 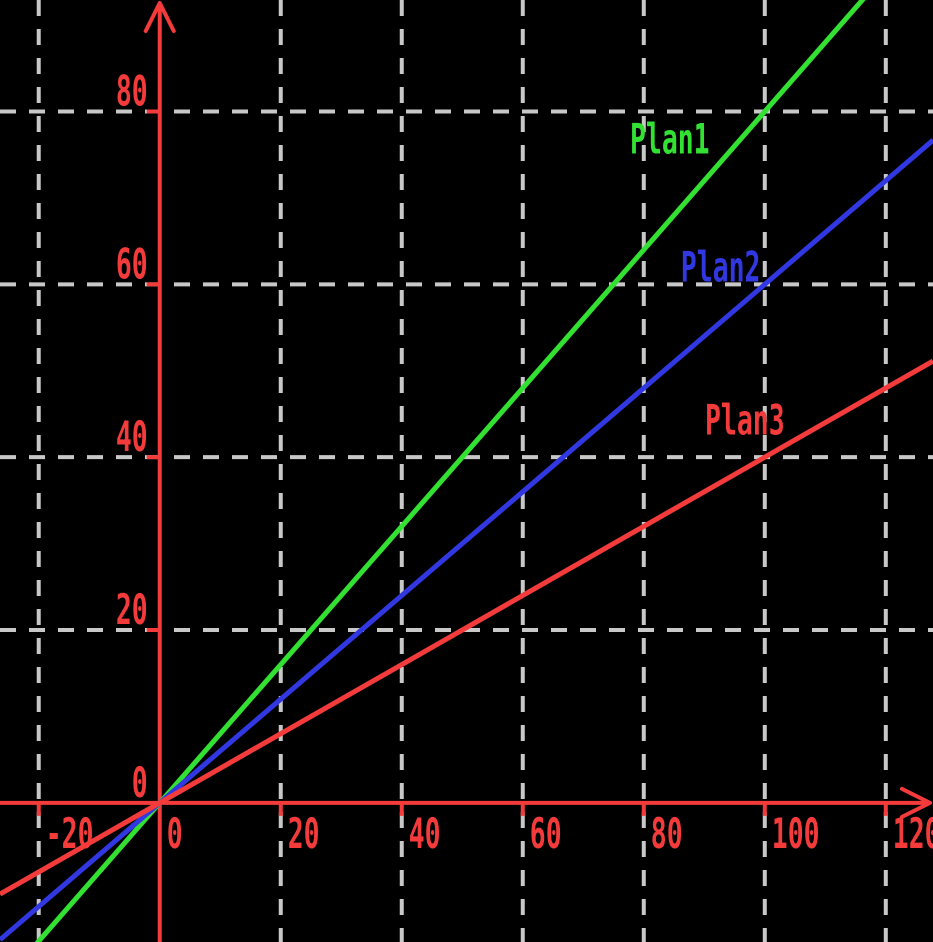 I want to click on x-tick-label-0: 0, so click(x=175, y=834).